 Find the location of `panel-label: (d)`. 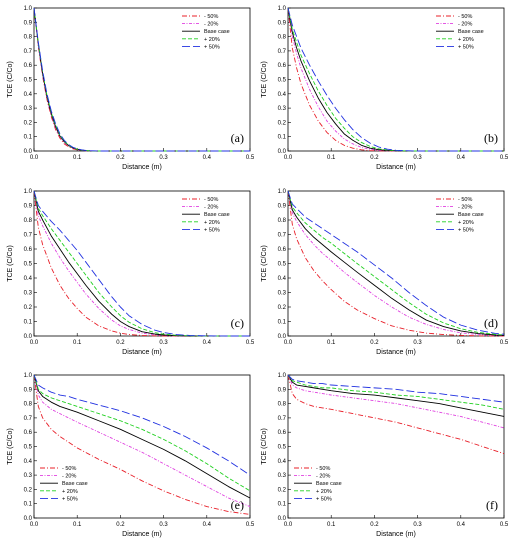

panel-label: (d) is located at coordinates (491, 323).